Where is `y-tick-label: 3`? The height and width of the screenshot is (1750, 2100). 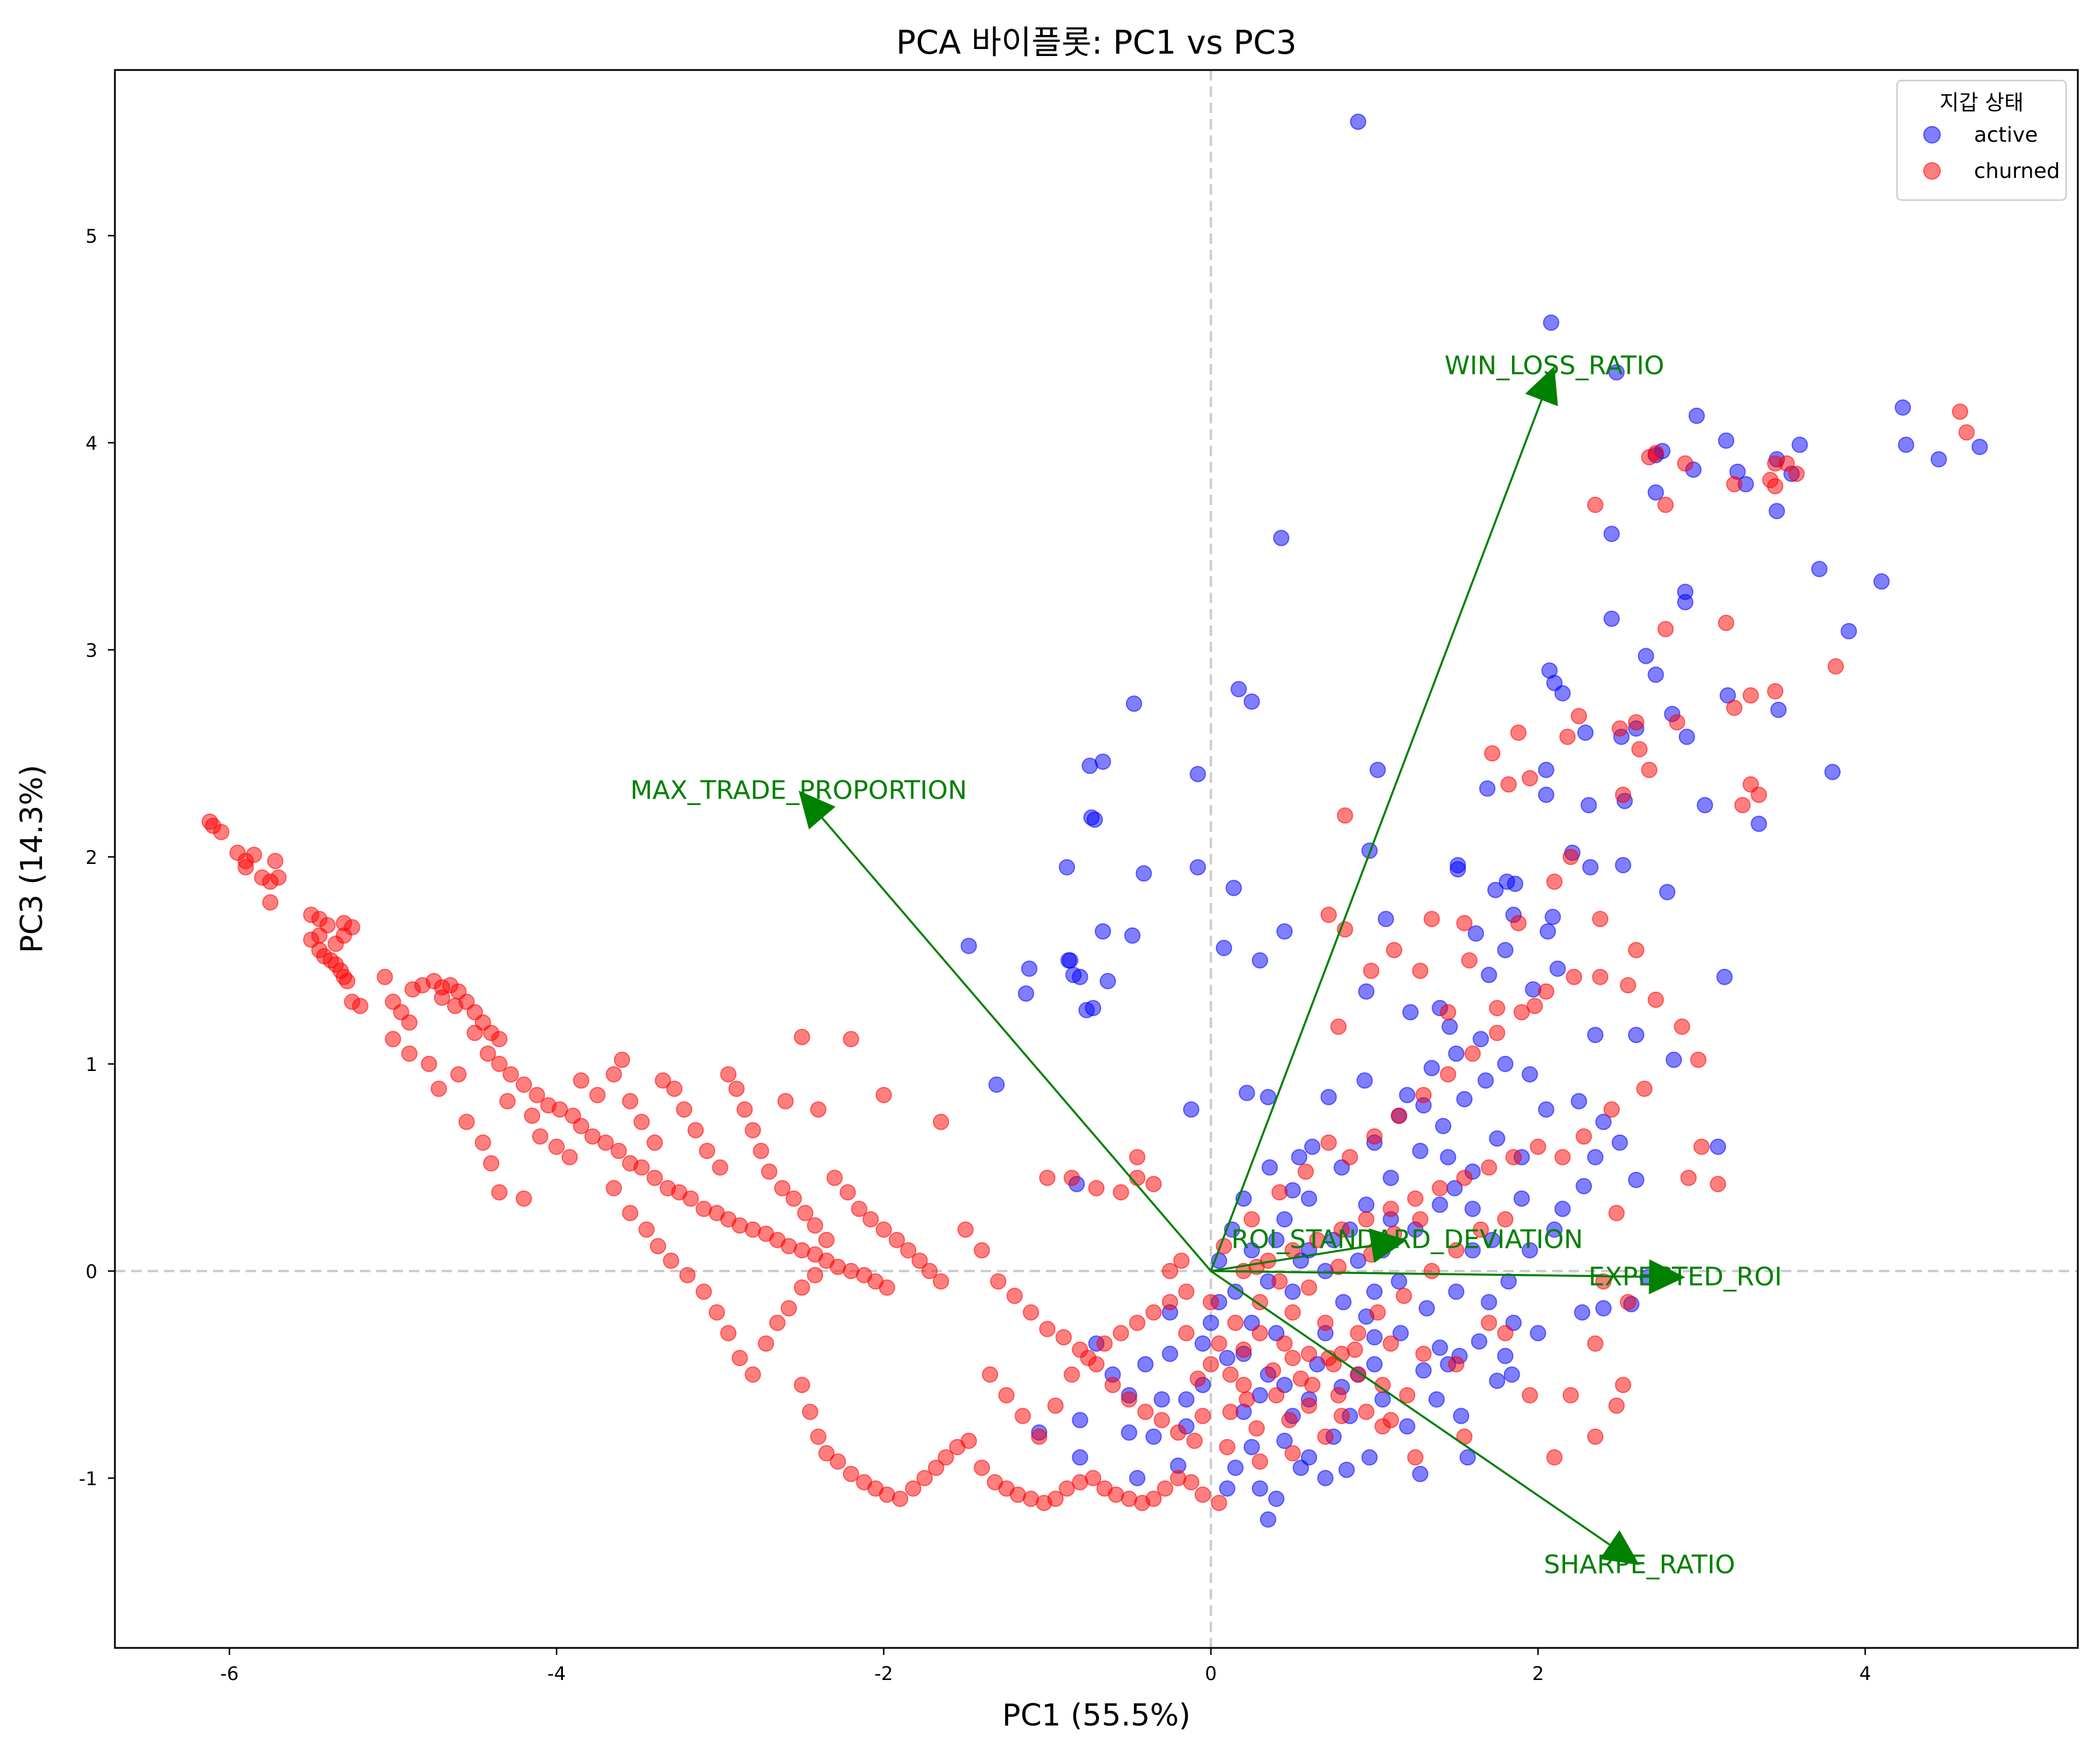 y-tick-label: 3 is located at coordinates (92, 650).